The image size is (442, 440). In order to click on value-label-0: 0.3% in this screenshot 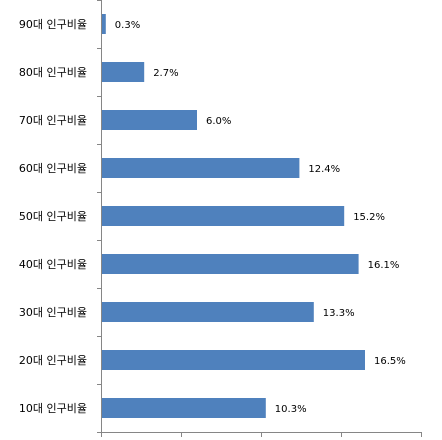, I will do `click(127, 25)`.